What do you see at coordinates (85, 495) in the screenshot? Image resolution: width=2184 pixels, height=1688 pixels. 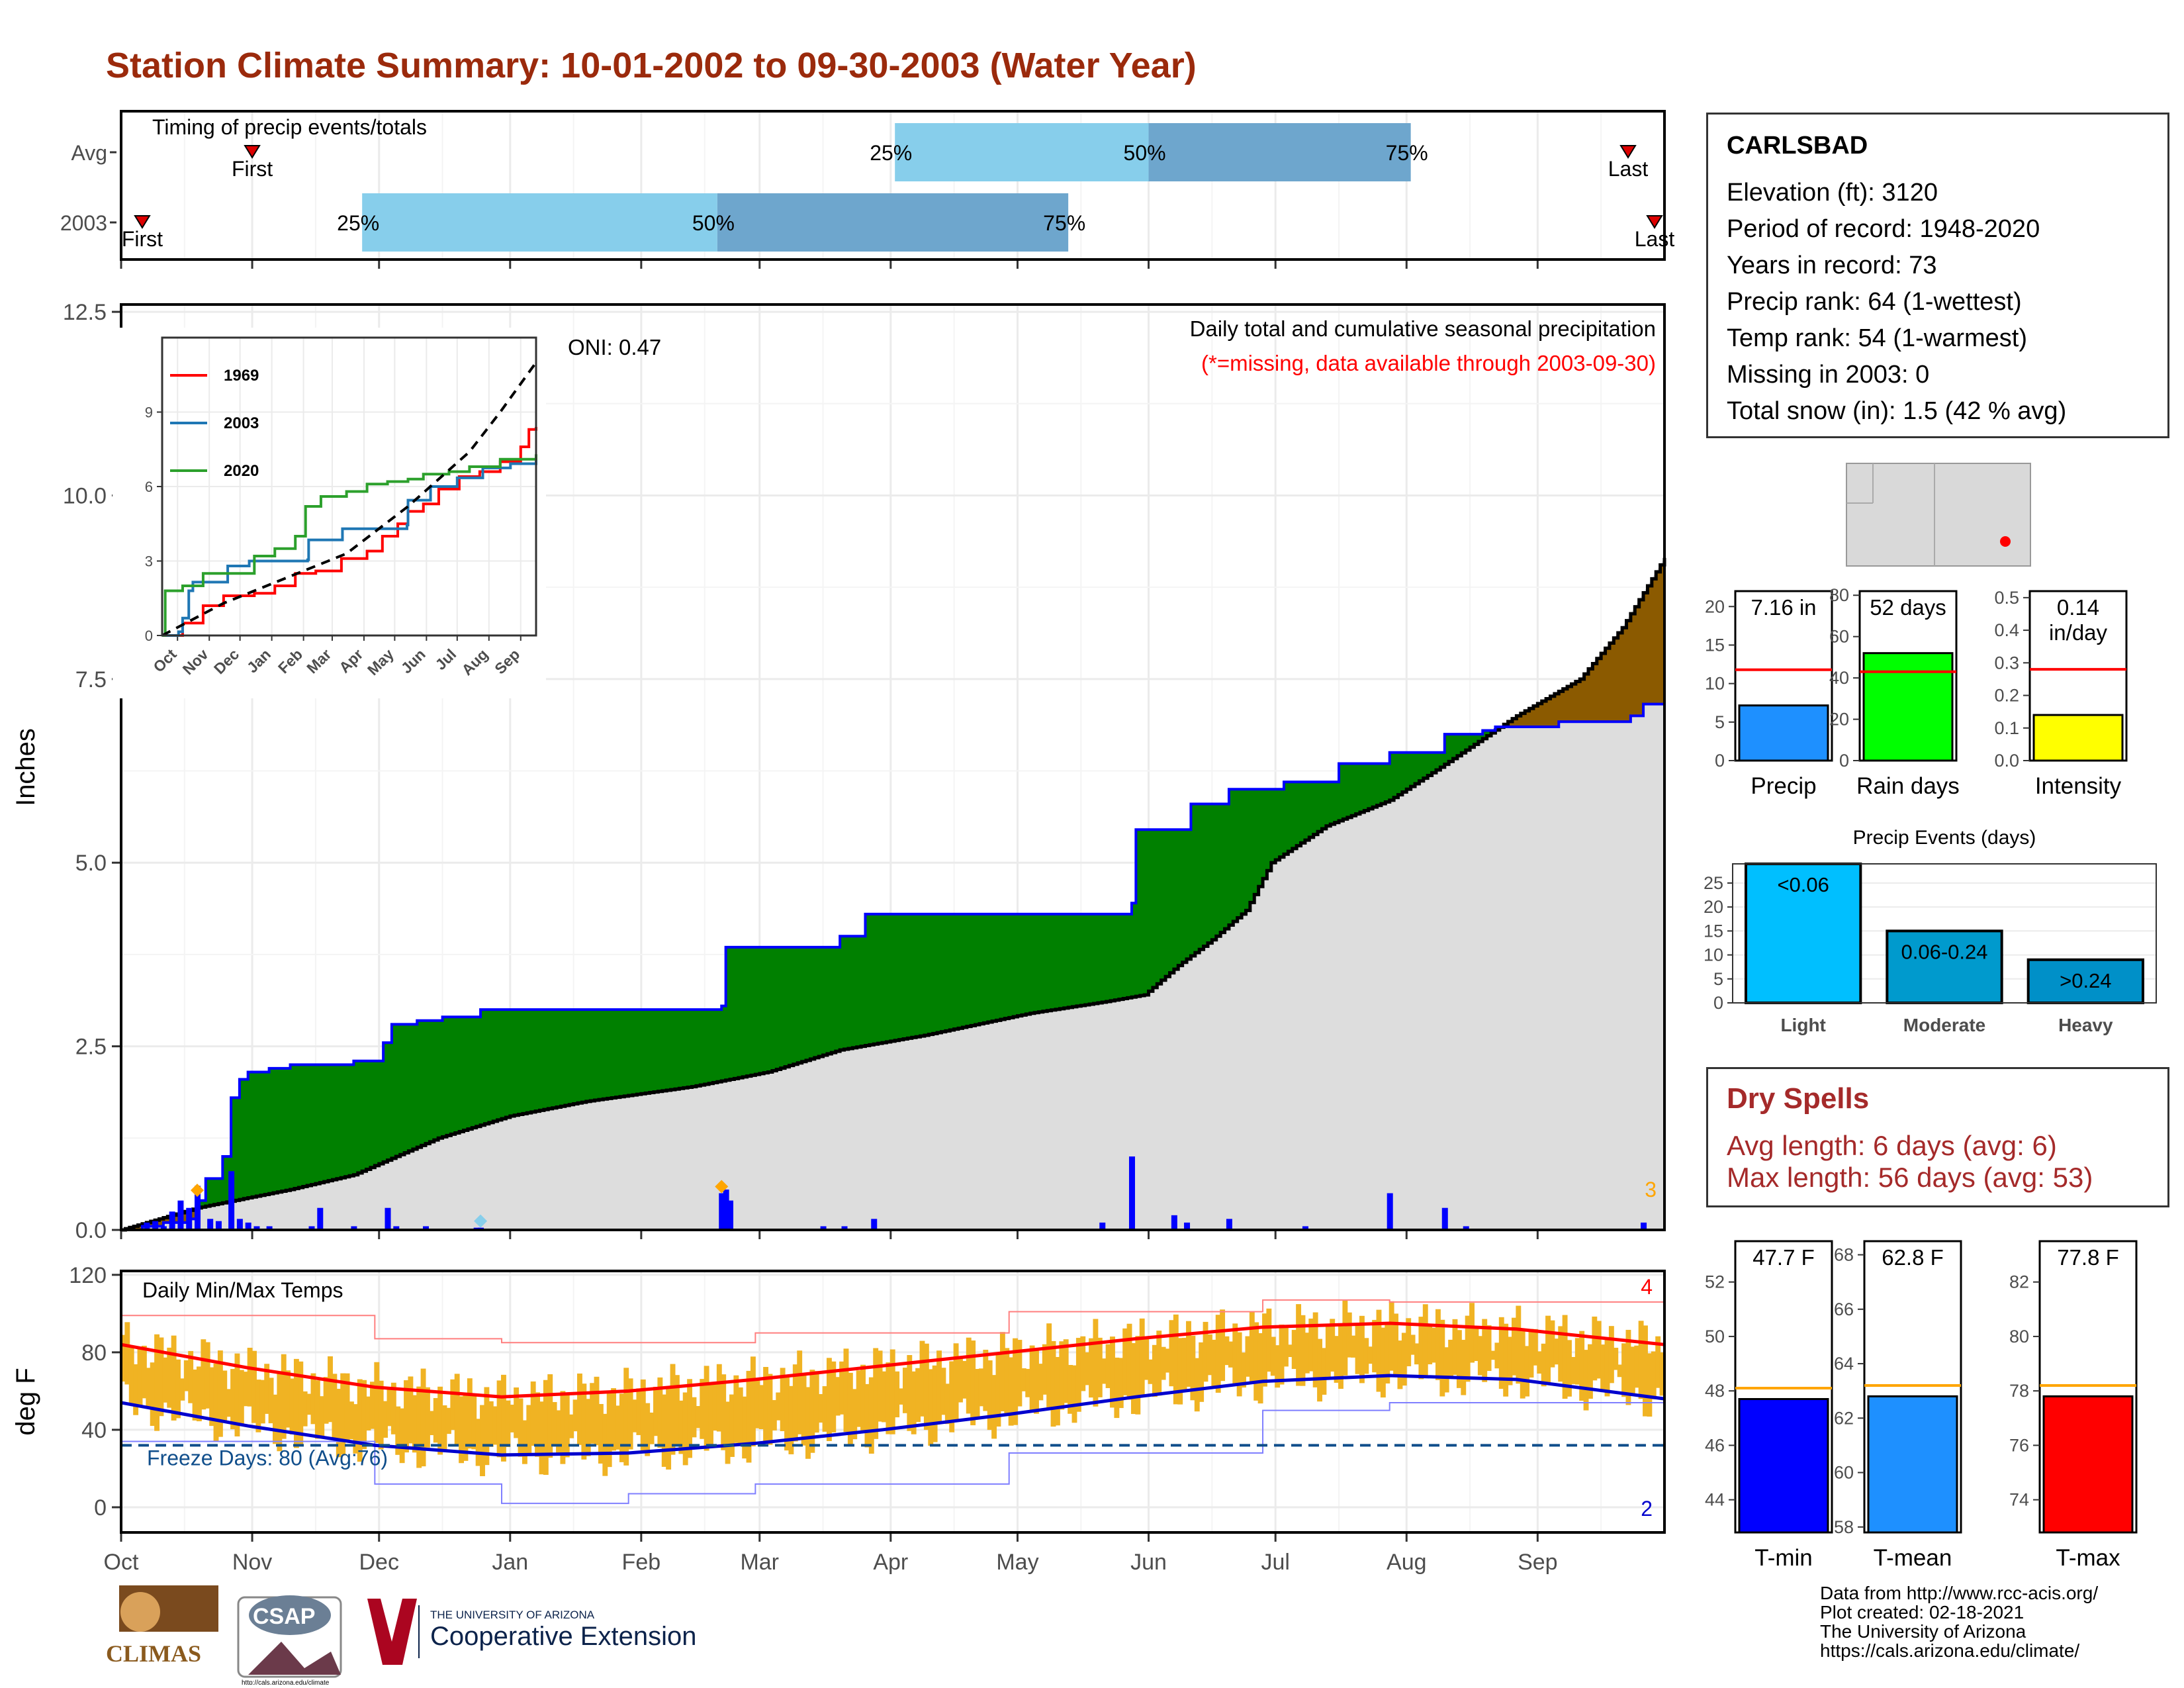 I see `precip-ytick-label: 10.0` at bounding box center [85, 495].